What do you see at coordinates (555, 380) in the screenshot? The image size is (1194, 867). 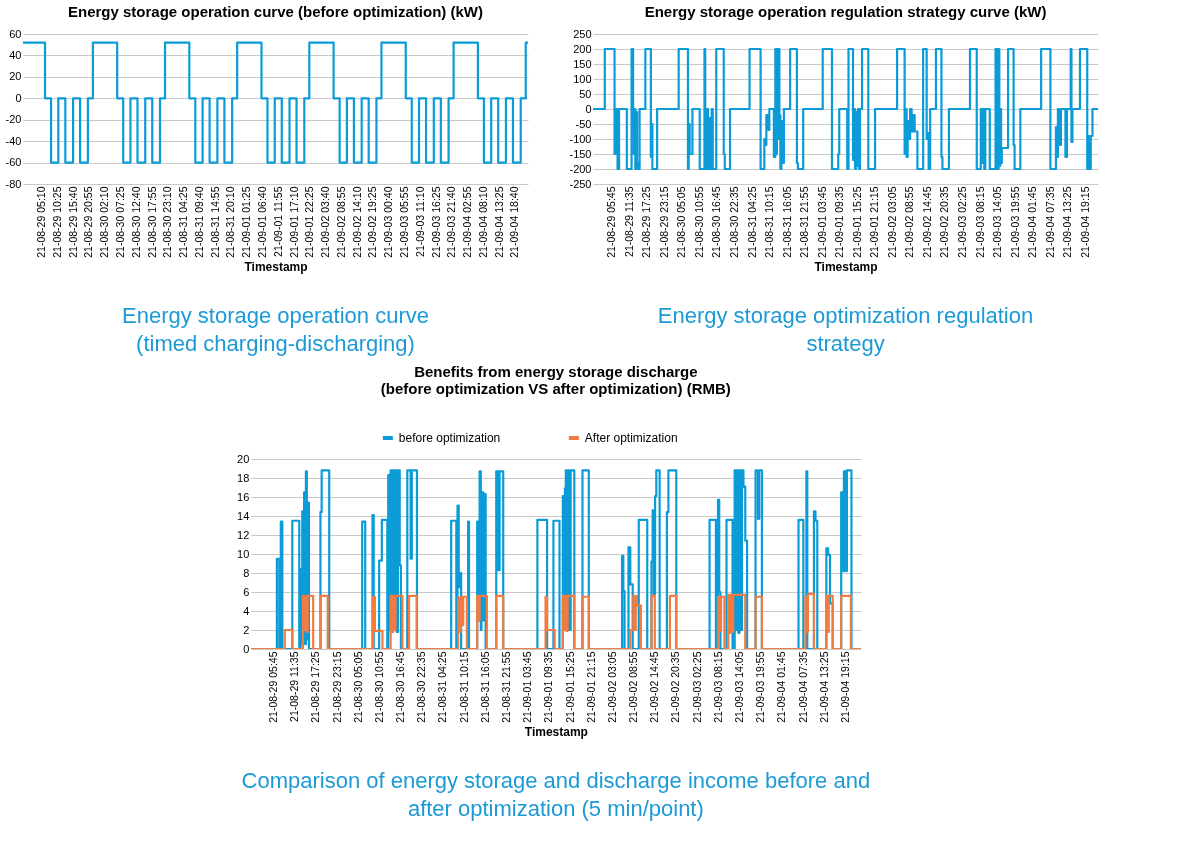 I see `chart-title: Benefits from energy storage discharge (before optimization VS after optimization) (RMB)` at bounding box center [555, 380].